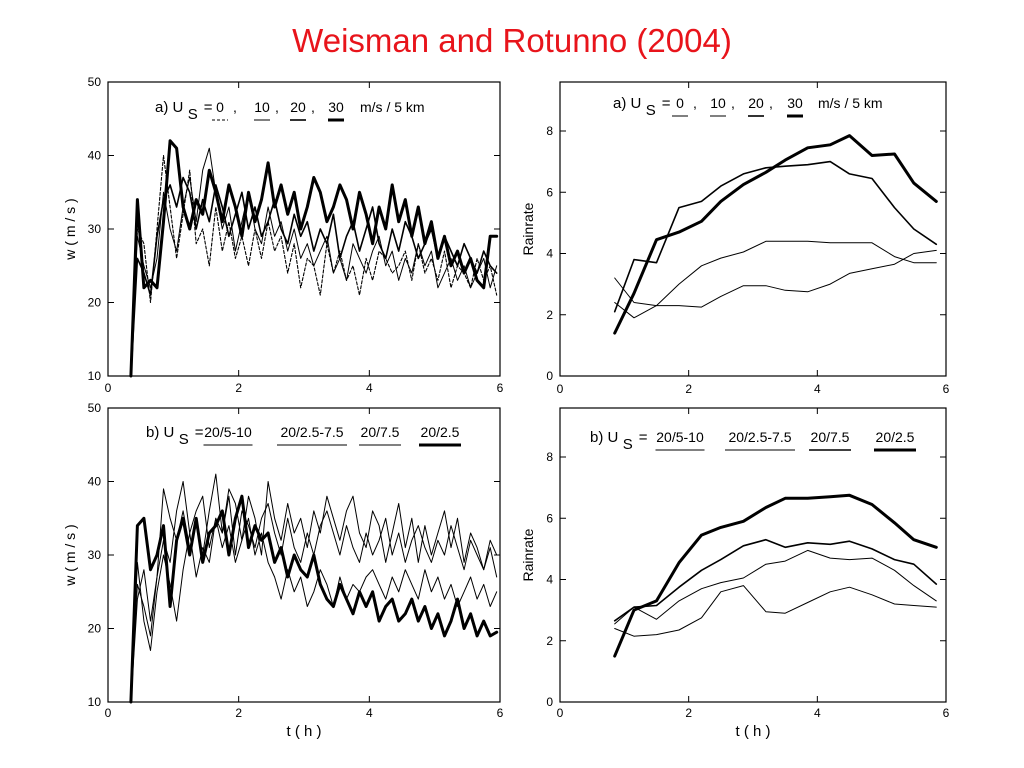 The image size is (1024, 768). I want to click on slide-title: Weisman and Rotunno (2004), so click(512, 40).